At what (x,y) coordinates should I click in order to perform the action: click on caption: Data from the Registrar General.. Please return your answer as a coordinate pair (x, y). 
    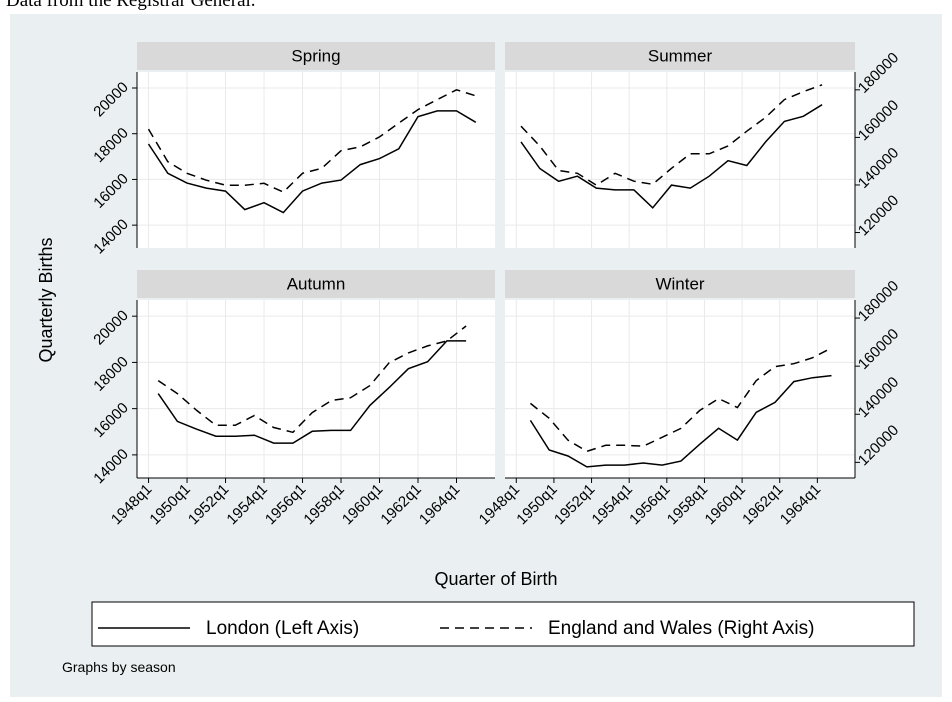
    Looking at the image, I should click on (131, 5).